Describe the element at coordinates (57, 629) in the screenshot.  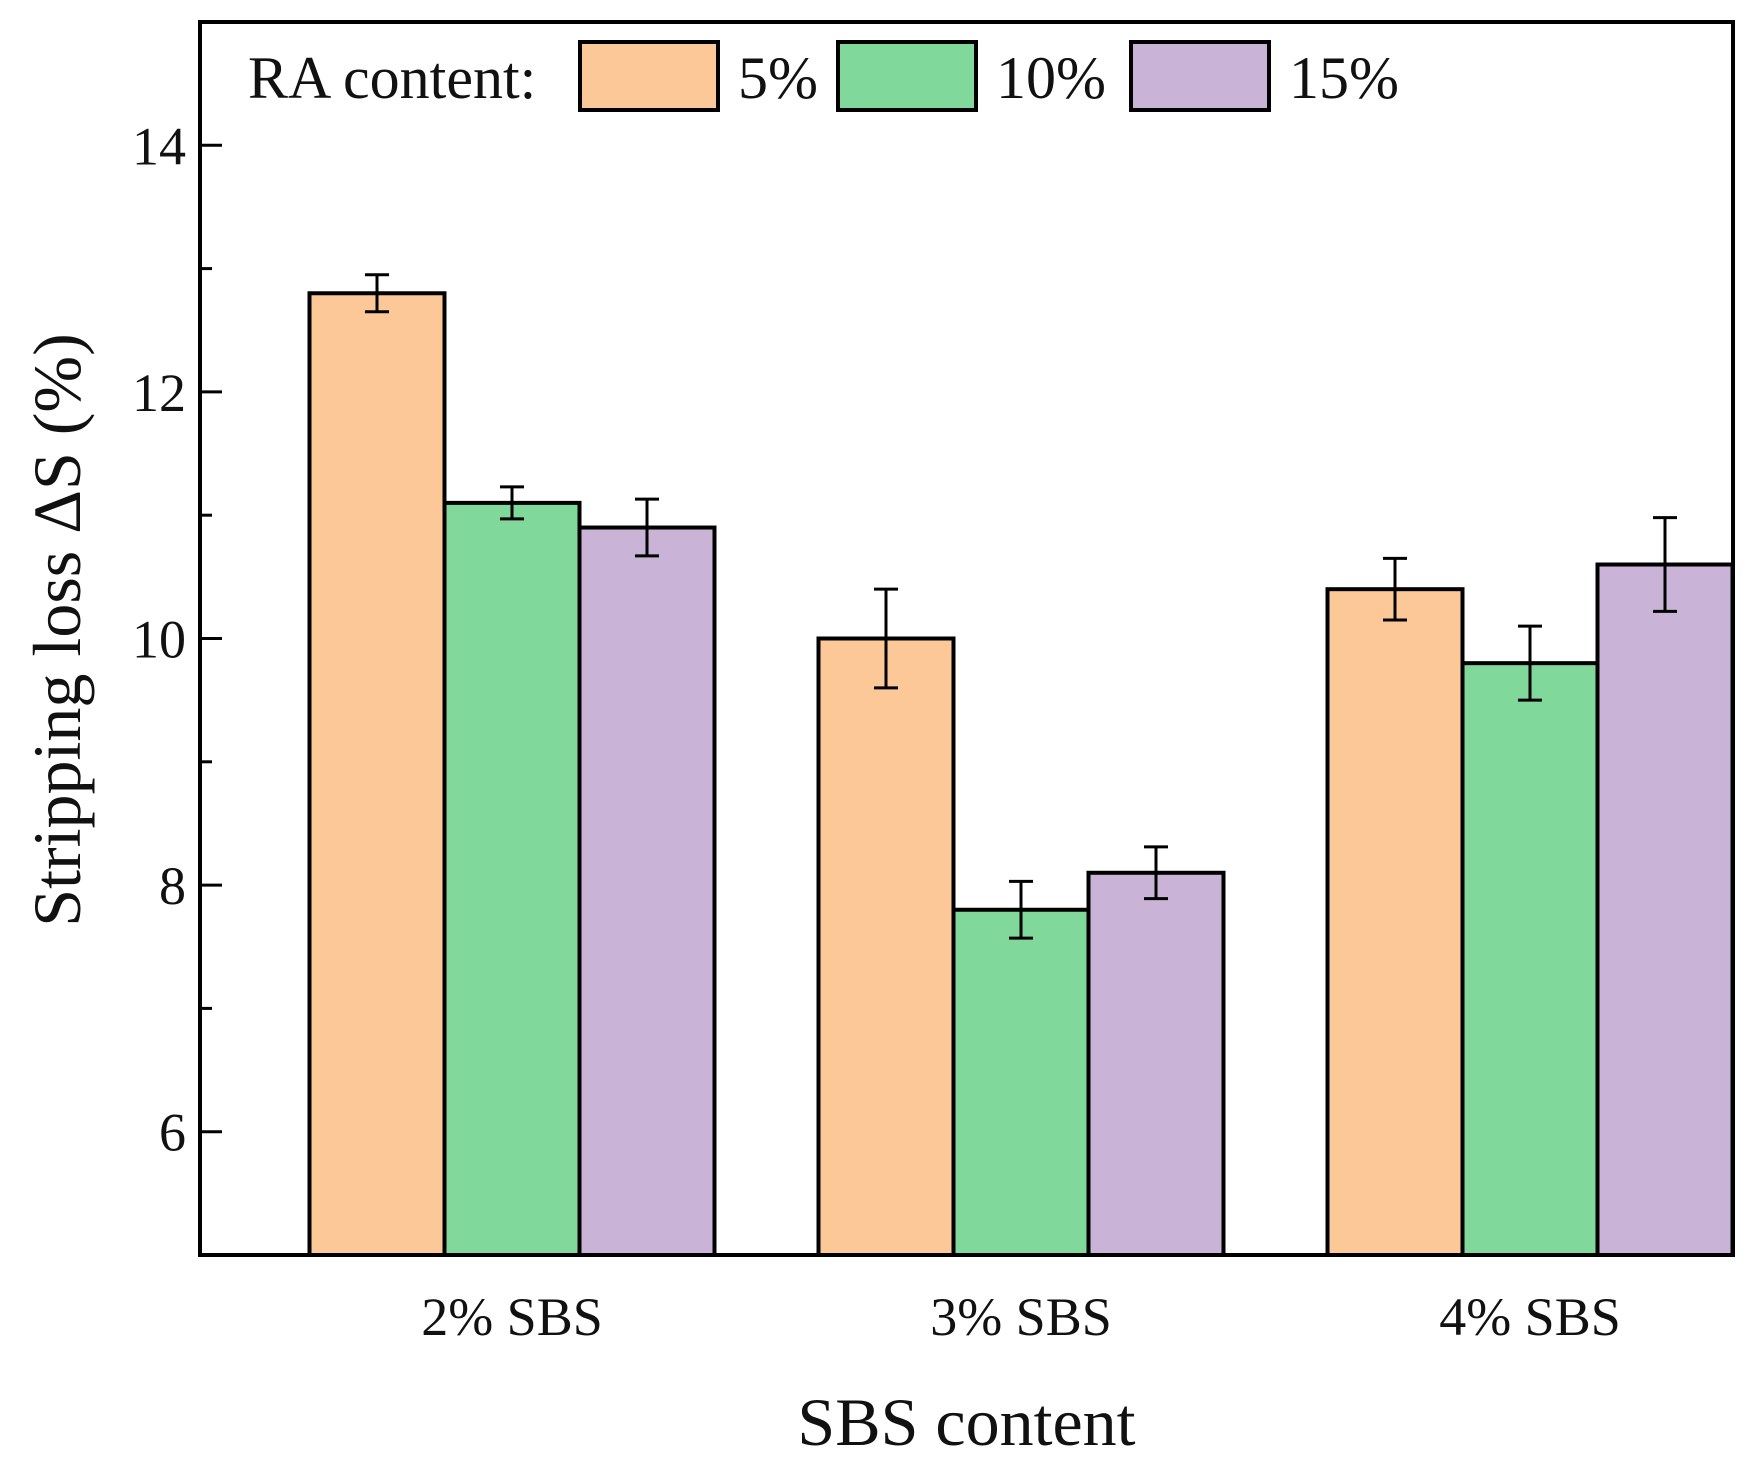
I see `y-axis-title: Stripping loss ΔS (%)` at that location.